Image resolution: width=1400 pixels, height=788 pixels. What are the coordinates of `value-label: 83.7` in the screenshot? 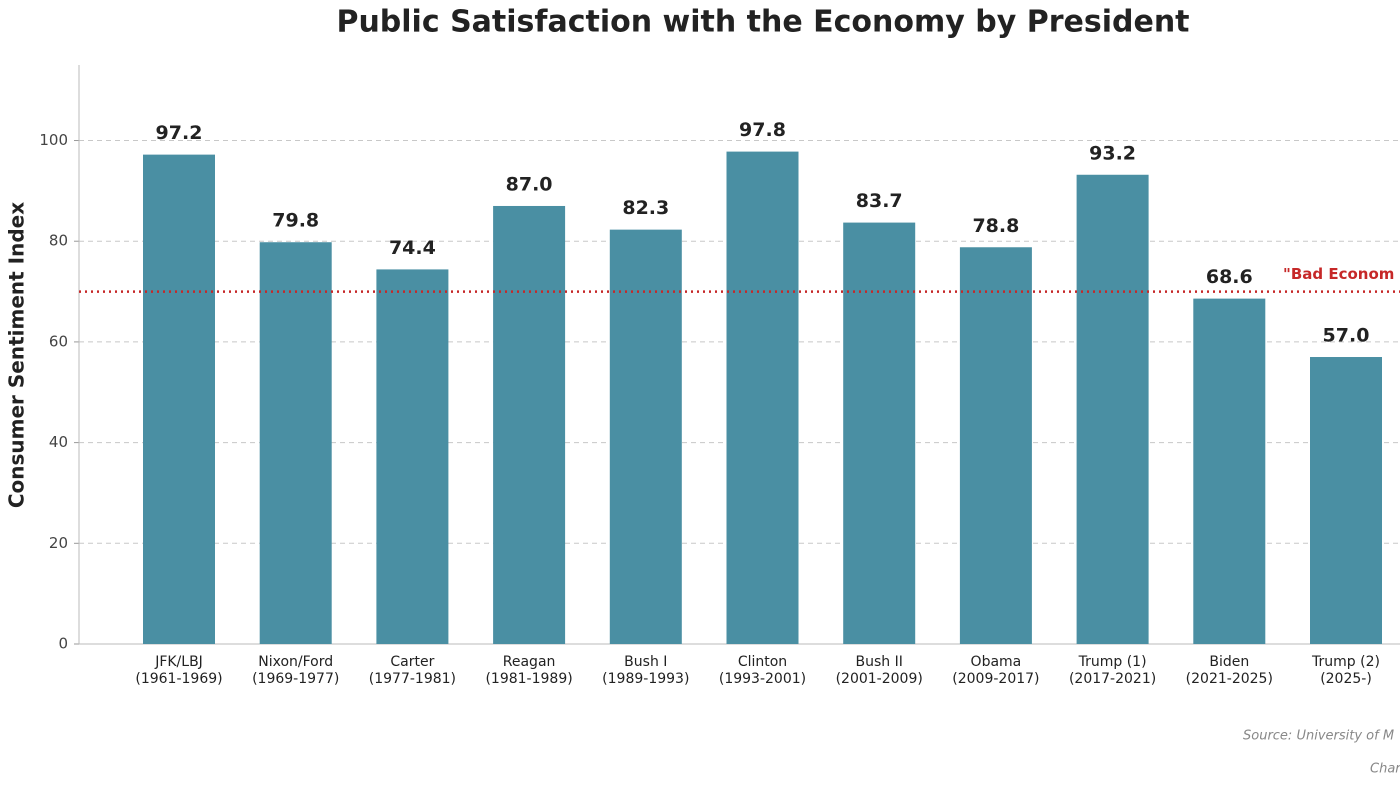 It's located at (879, 201).